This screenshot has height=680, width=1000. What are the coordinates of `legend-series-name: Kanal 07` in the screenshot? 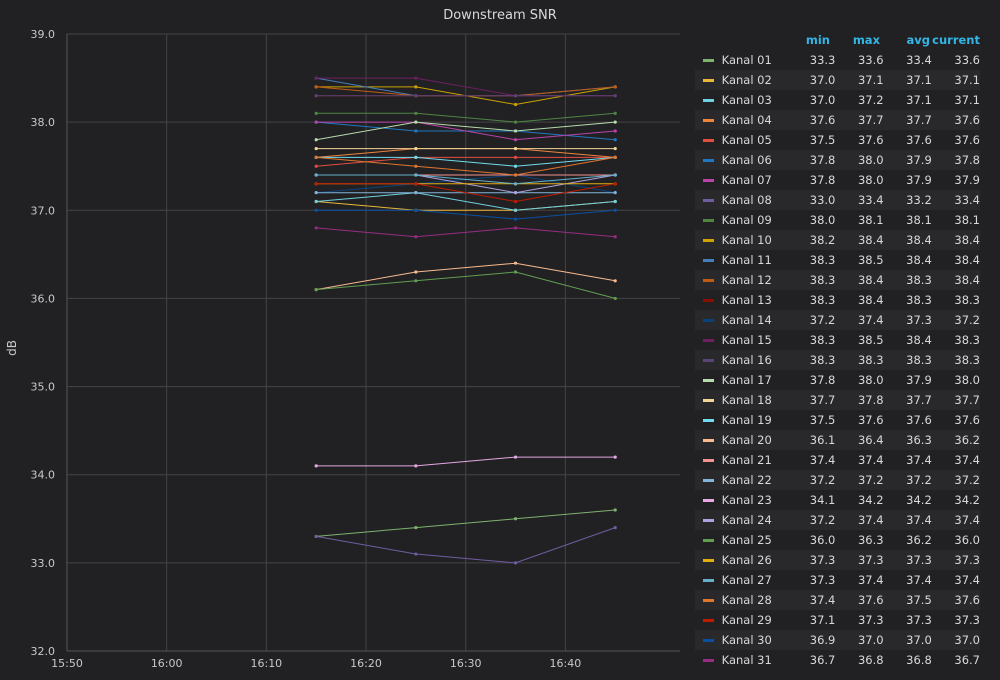 It's located at (746, 180).